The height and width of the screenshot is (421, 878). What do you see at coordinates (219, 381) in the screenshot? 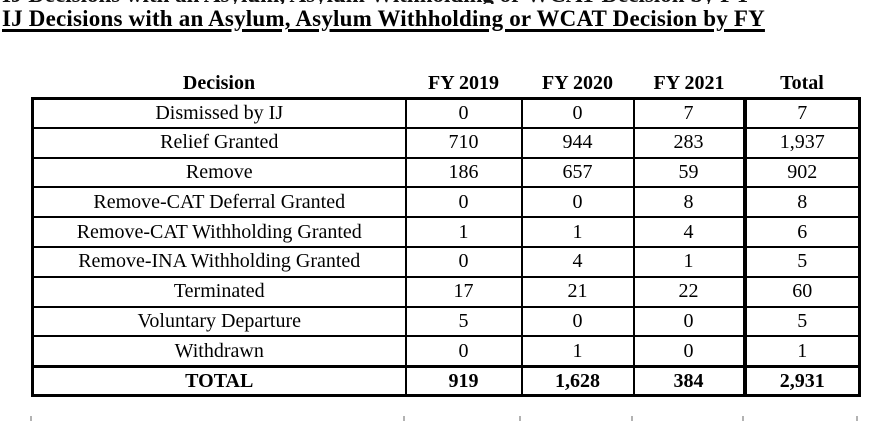
I see `total-label-cell: TOTAL` at bounding box center [219, 381].